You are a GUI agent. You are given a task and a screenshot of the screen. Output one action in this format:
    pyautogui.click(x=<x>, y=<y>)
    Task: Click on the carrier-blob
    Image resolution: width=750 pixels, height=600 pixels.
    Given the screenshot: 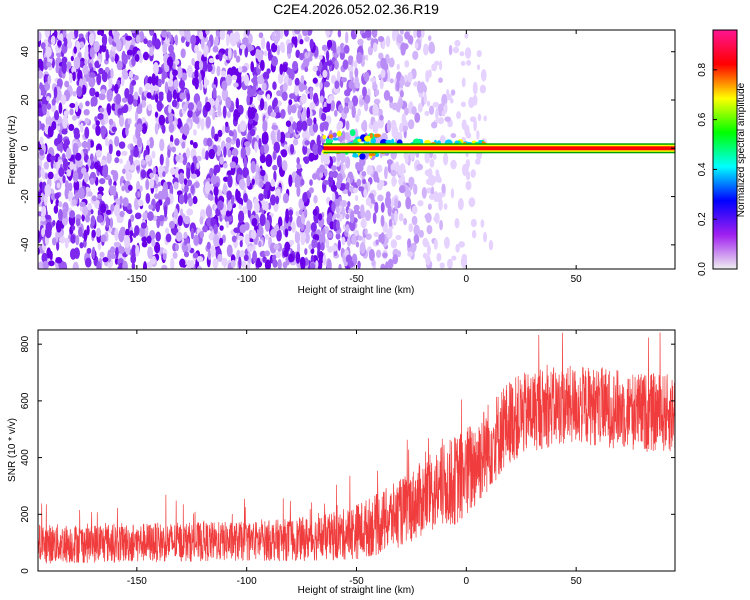 What is the action you would take?
    pyautogui.click(x=352, y=133)
    